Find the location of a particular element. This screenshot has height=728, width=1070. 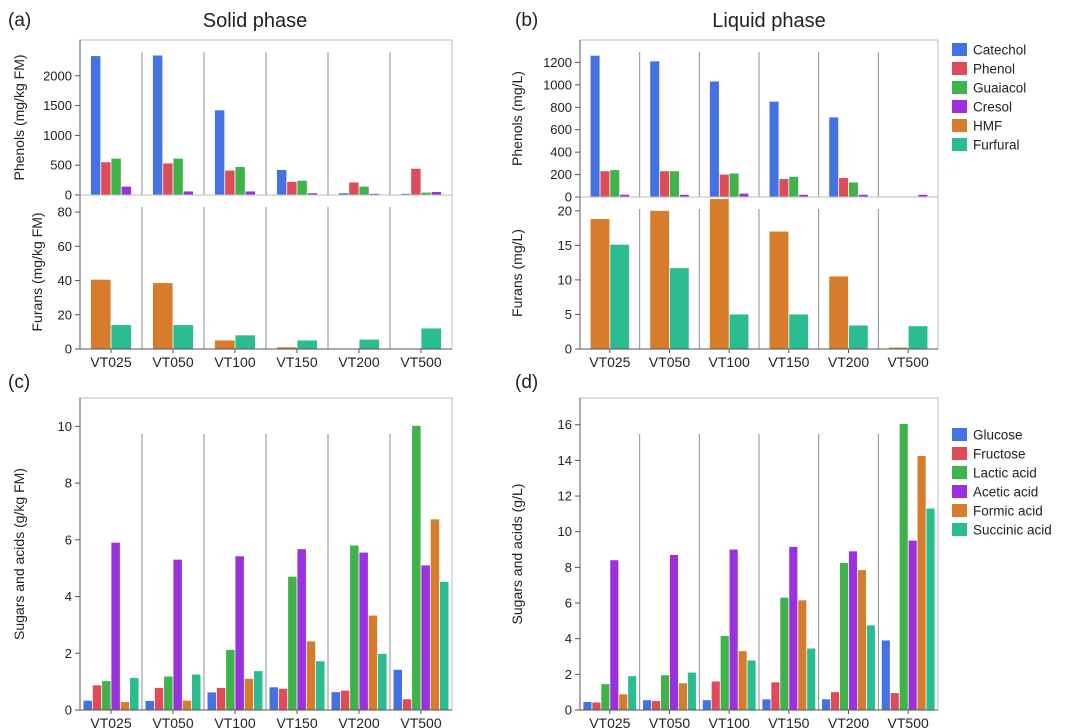

legend-label: Catechol is located at coordinates (999, 50).